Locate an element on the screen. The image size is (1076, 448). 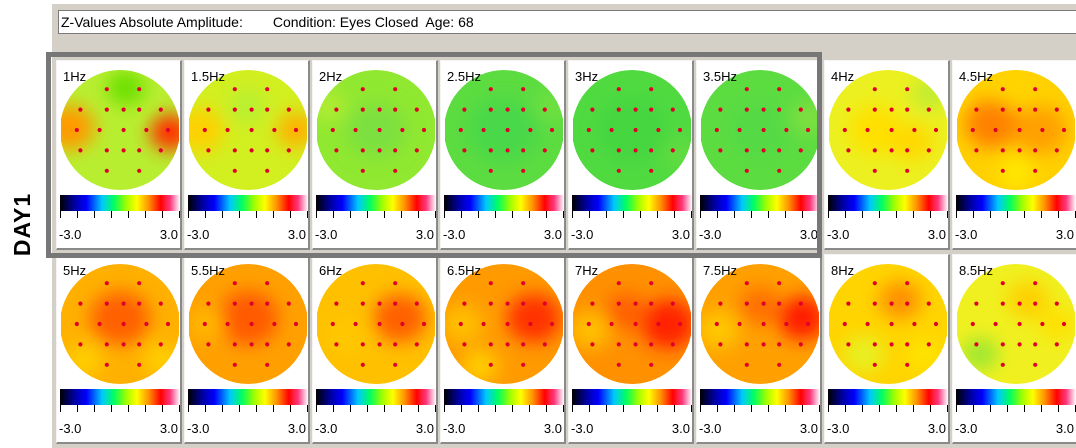
topomap-panel: 4.5Hz -3.0 3.0 is located at coordinates (1014, 155).